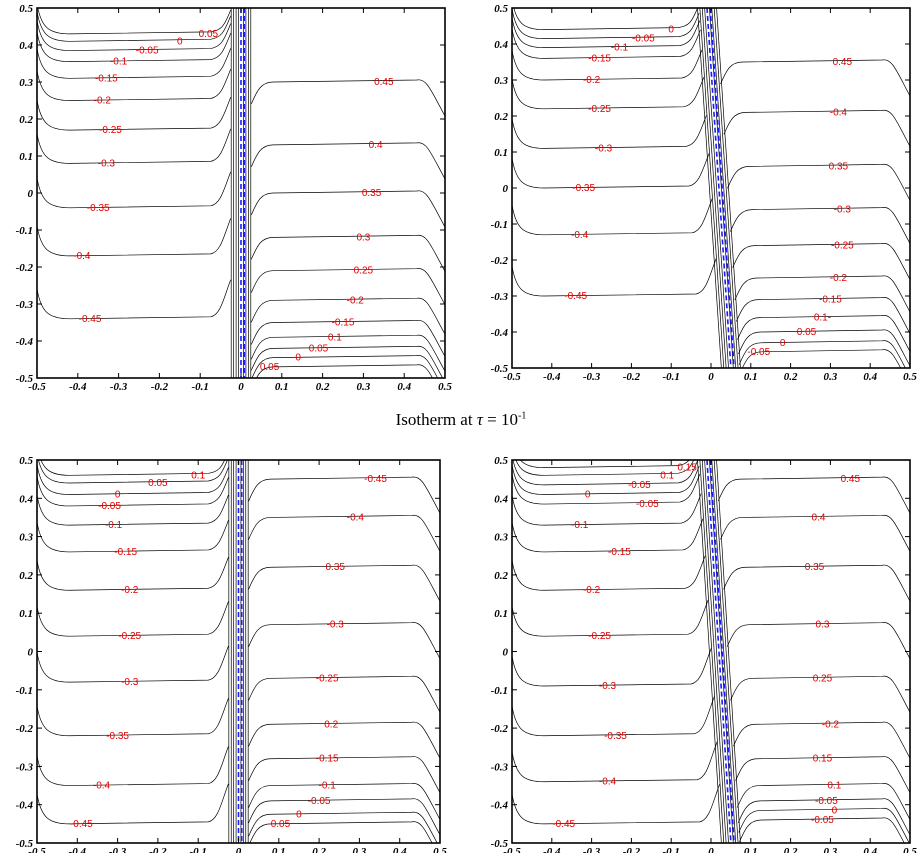 This screenshot has width=922, height=853. Describe the element at coordinates (822, 625) in the screenshot. I see `contour-label: 0.3` at that location.